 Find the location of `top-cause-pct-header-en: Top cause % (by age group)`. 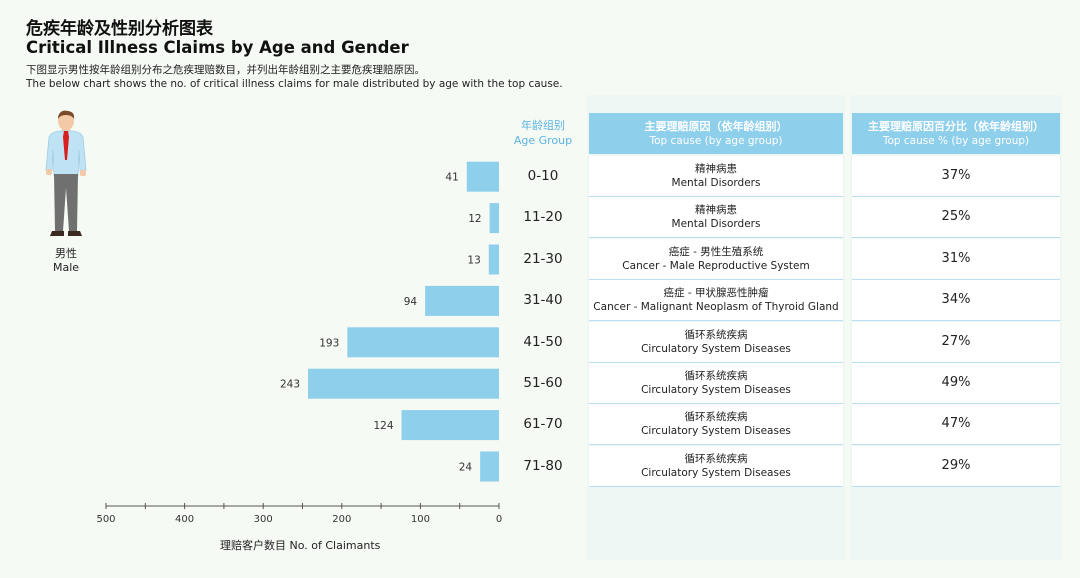

top-cause-pct-header-en: Top cause % (by age group) is located at coordinates (956, 140).